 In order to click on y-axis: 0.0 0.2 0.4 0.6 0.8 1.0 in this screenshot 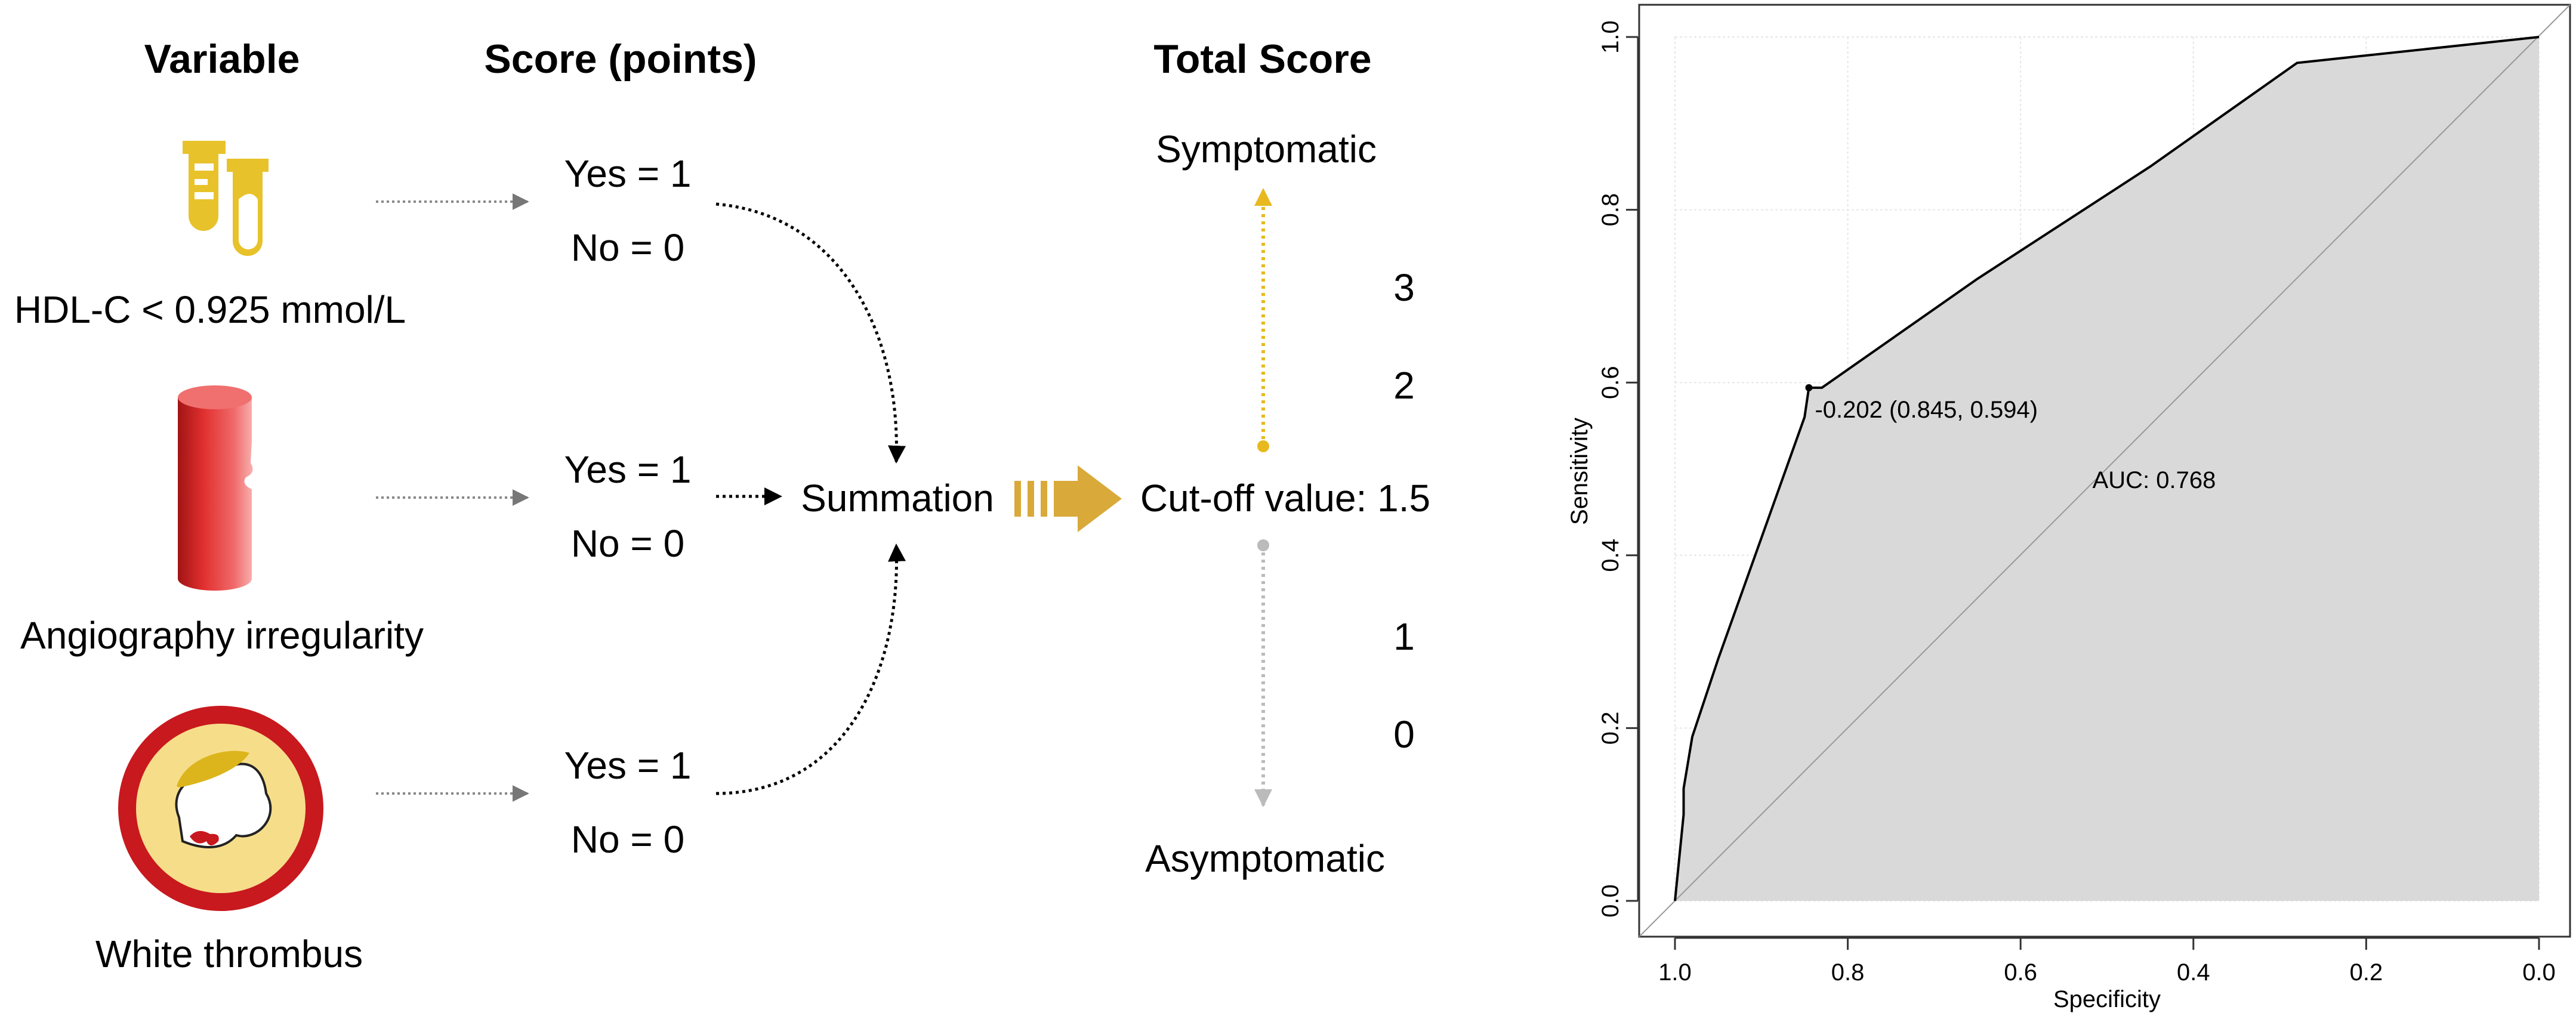, I will do `click(1618, 469)`.